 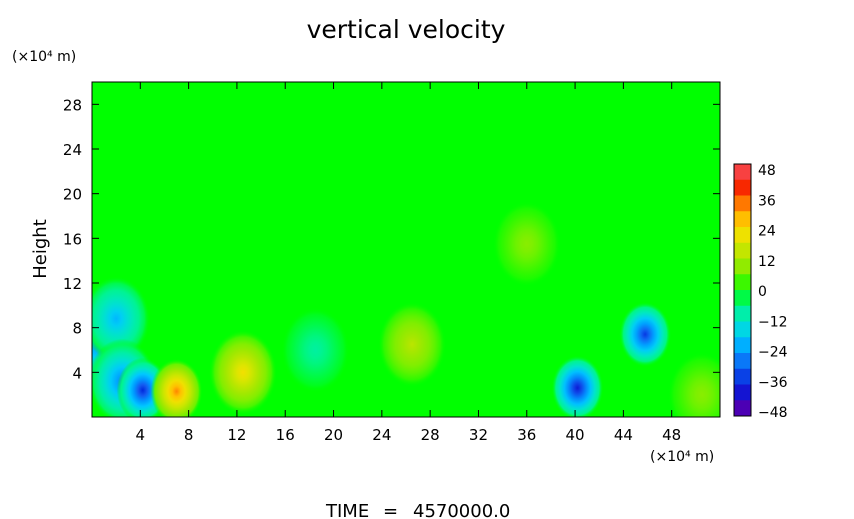 I want to click on y-axis-unit: (×10⁴ m), so click(x=44, y=57).